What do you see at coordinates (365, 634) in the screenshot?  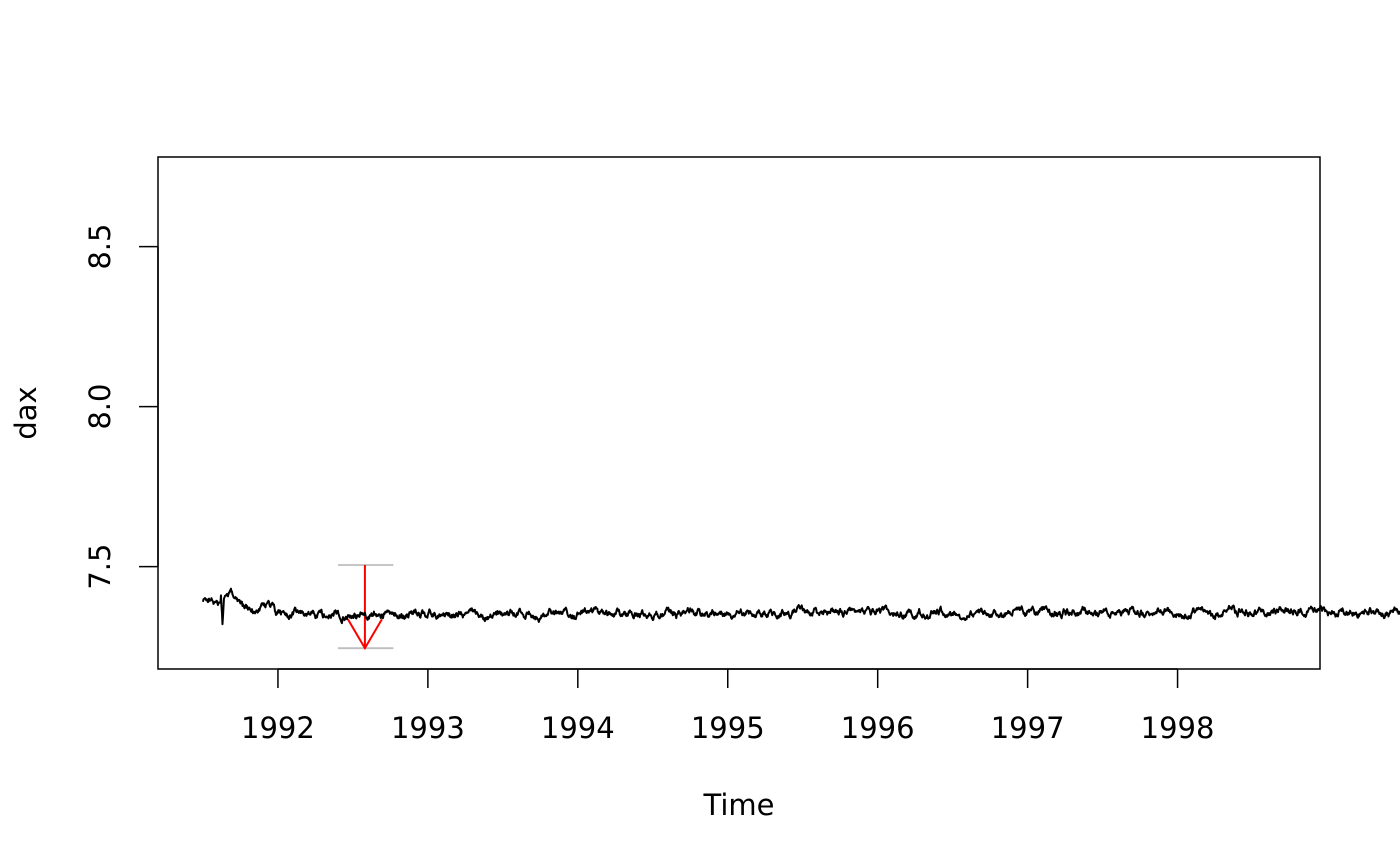 I see `drawdown-arrow-head` at bounding box center [365, 634].